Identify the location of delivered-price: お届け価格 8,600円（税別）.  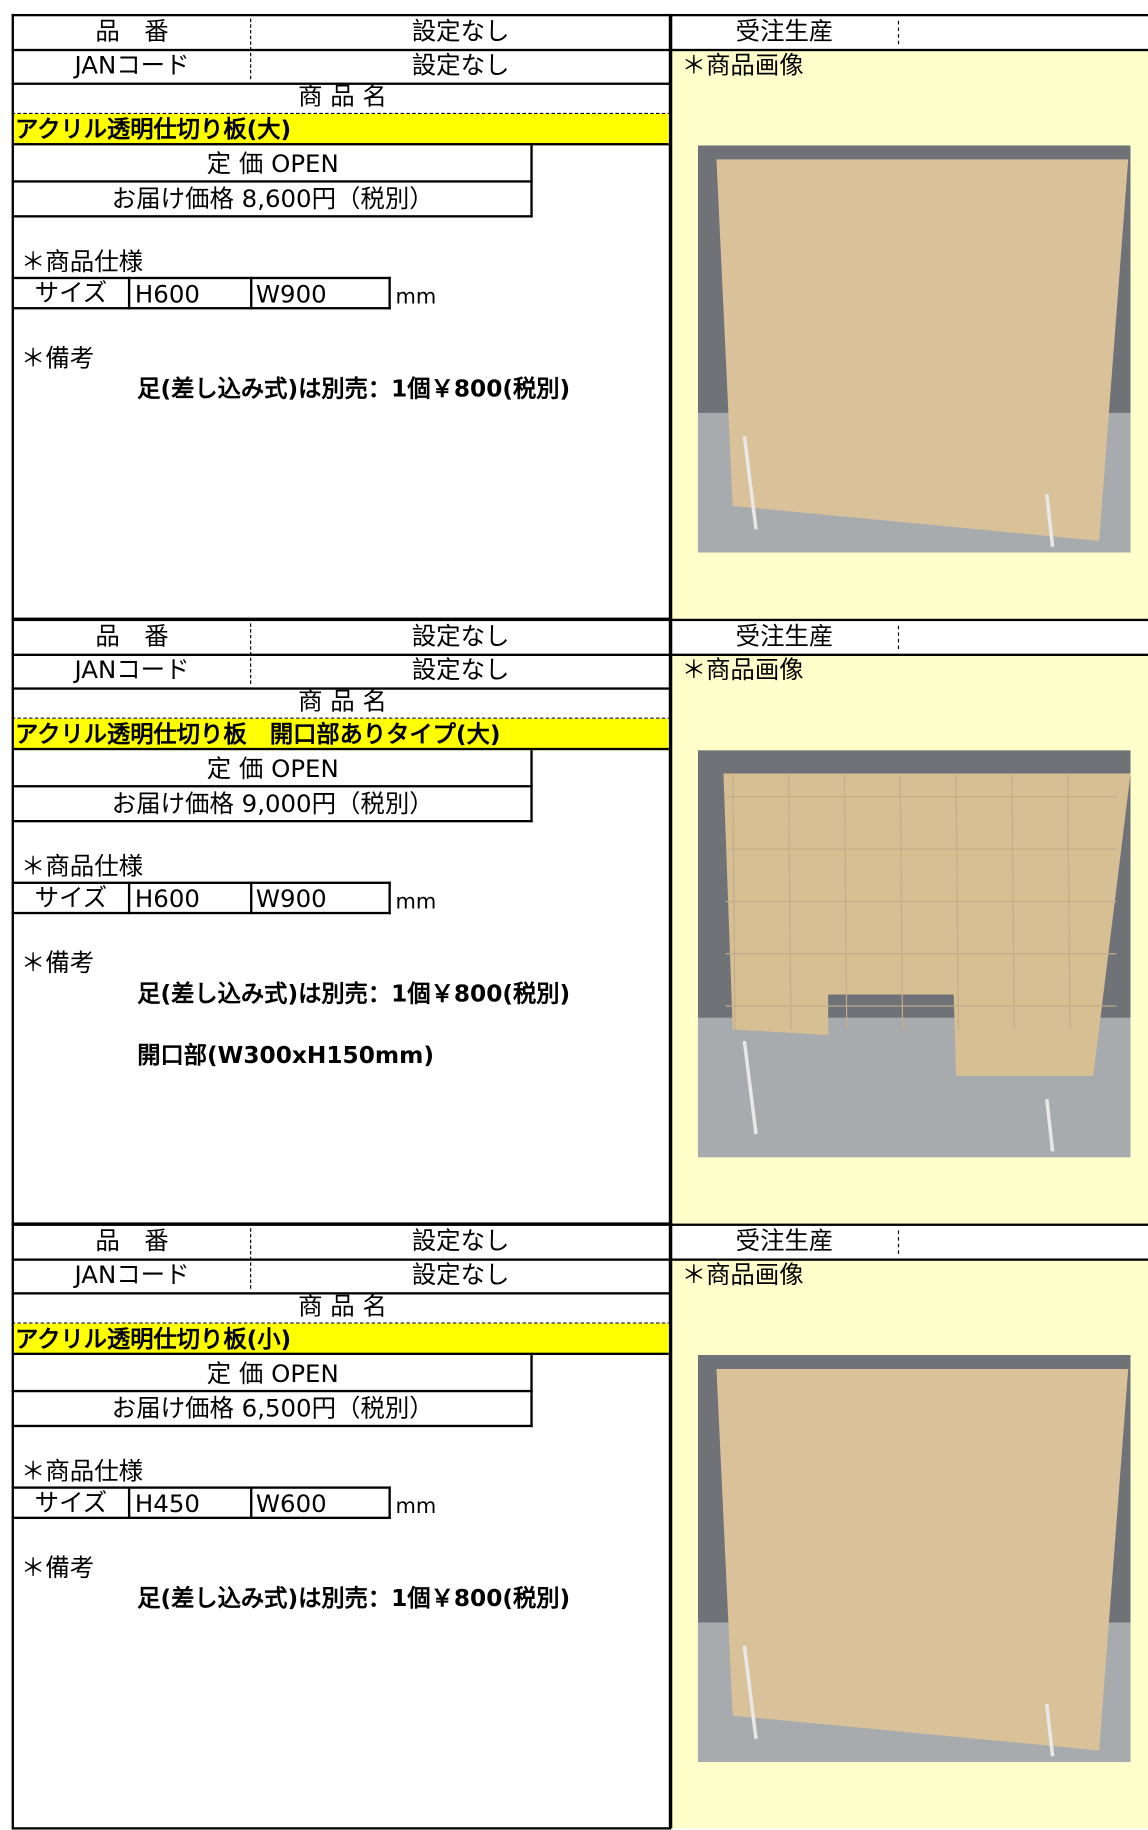
(272, 198).